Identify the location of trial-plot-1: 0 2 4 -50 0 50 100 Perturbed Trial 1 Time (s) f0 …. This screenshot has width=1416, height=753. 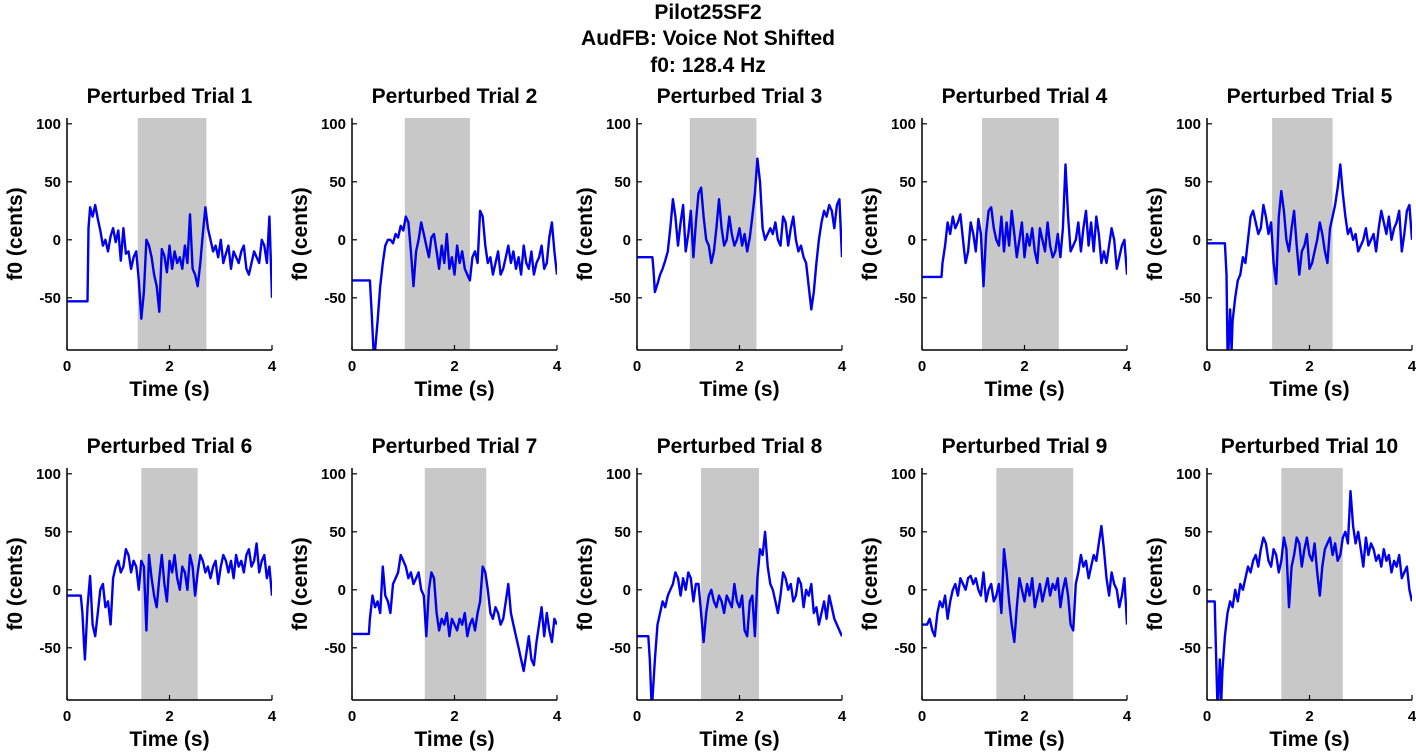
(140, 243).